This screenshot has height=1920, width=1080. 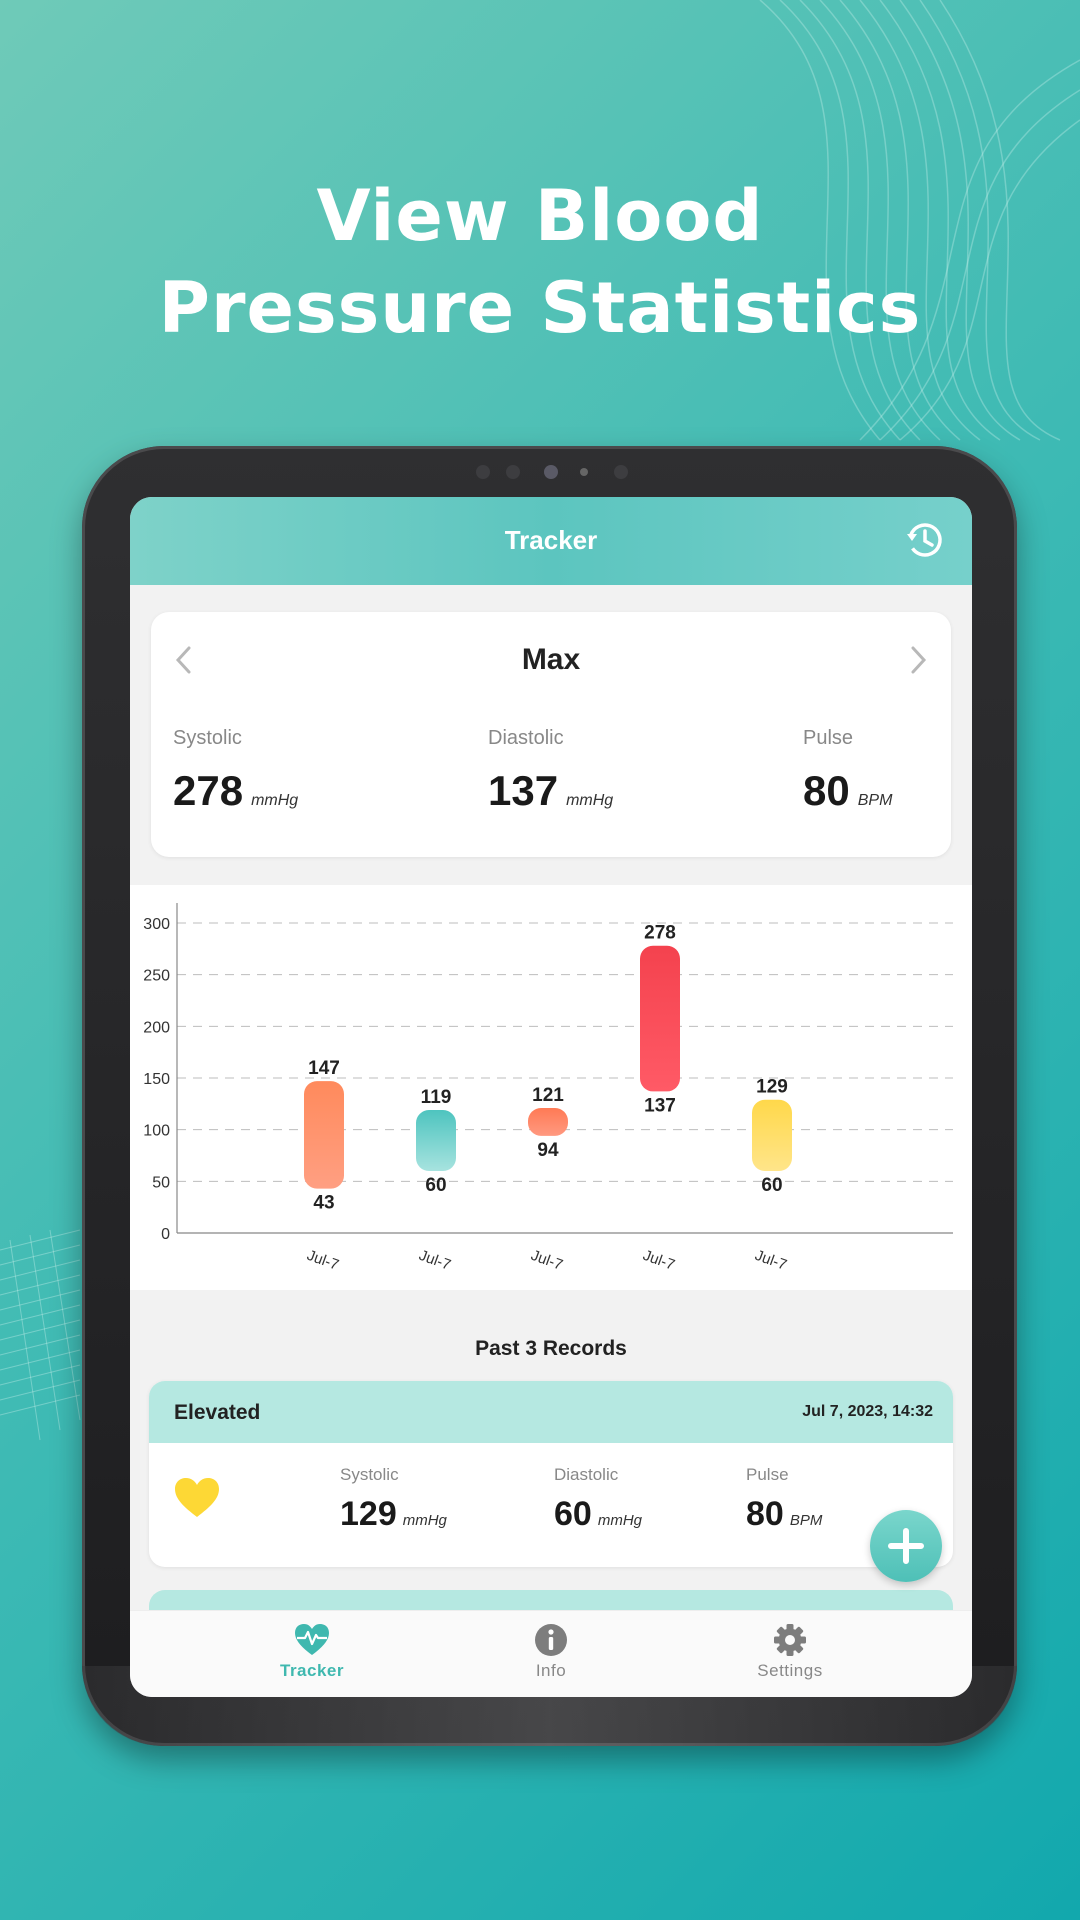 I want to click on nav-label-settings: Settings, so click(x=790, y=1670).